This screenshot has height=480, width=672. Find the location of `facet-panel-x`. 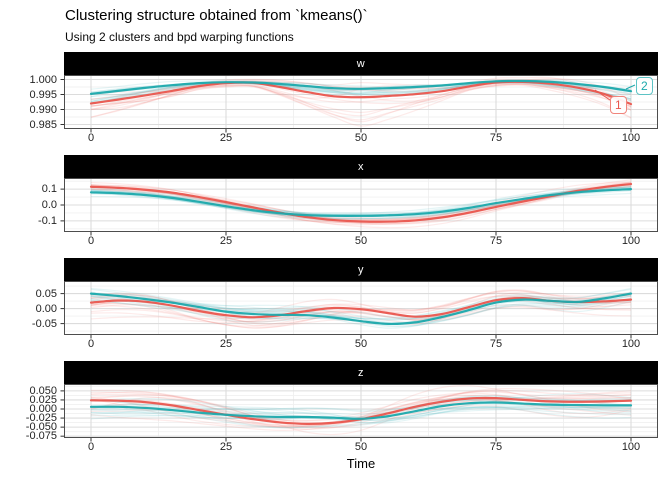

facet-panel-x is located at coordinates (359, 207).